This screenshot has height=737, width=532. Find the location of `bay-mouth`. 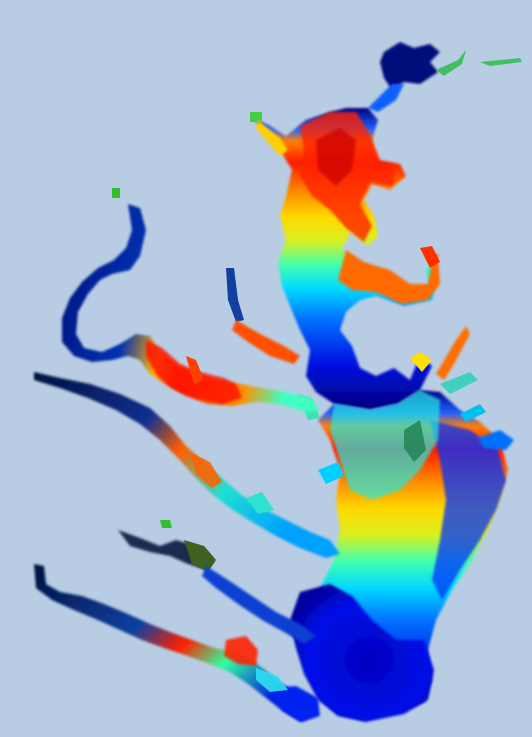

bay-mouth is located at coordinates (362, 653).